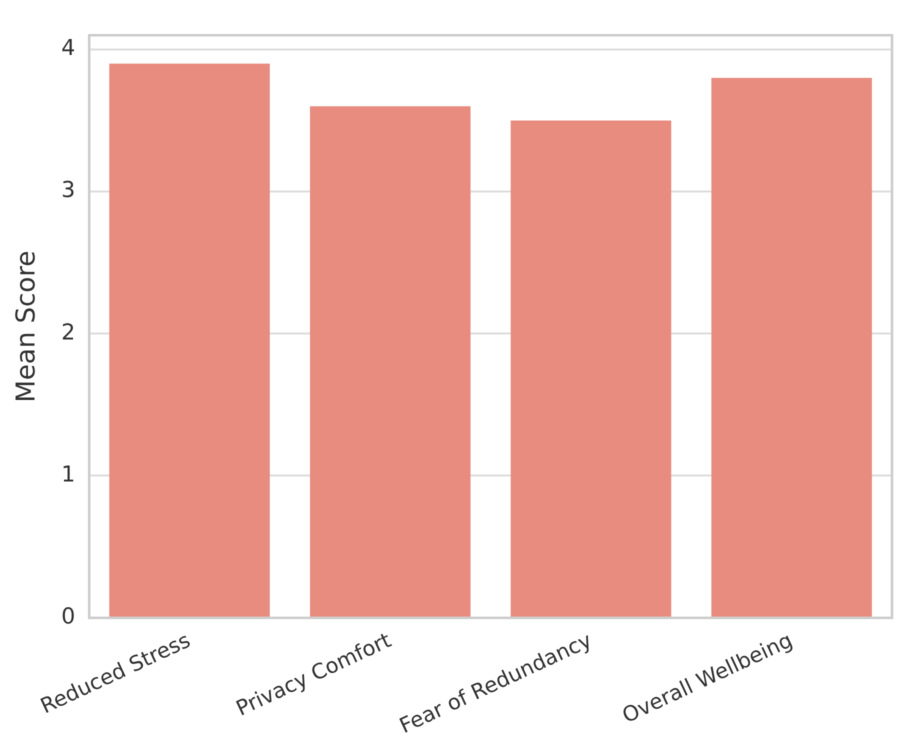 The image size is (914, 751). What do you see at coordinates (68, 333) in the screenshot?
I see `y-tick-label: 2` at bounding box center [68, 333].